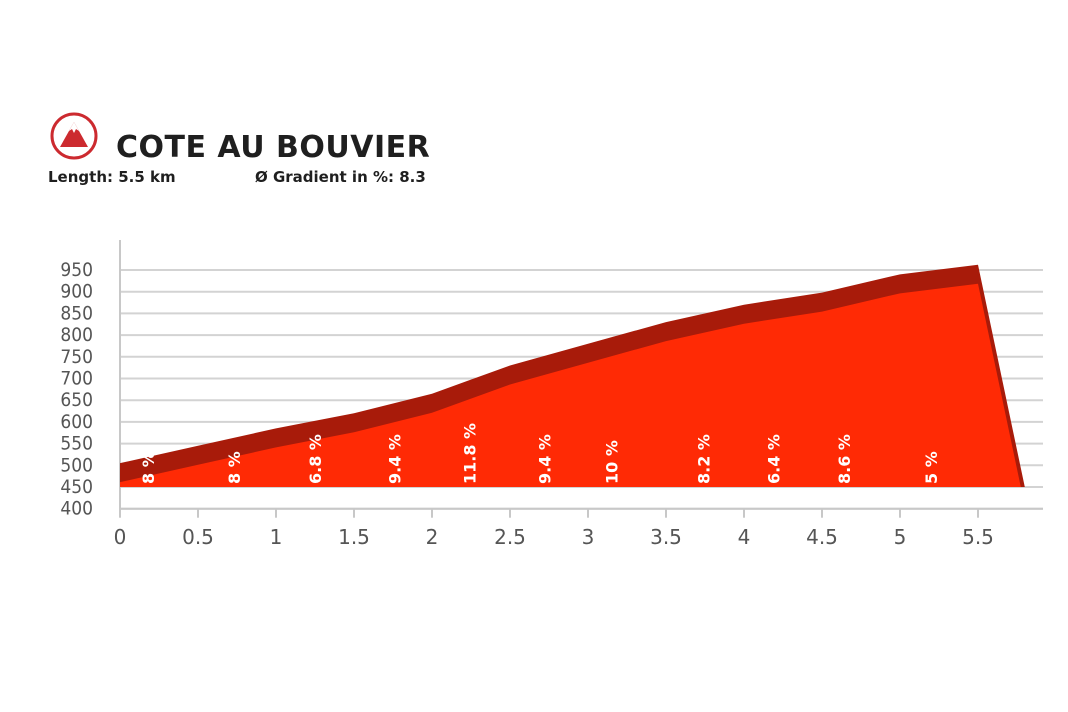  What do you see at coordinates (666, 537) in the screenshot?
I see `x-tick-label: 3.5` at bounding box center [666, 537].